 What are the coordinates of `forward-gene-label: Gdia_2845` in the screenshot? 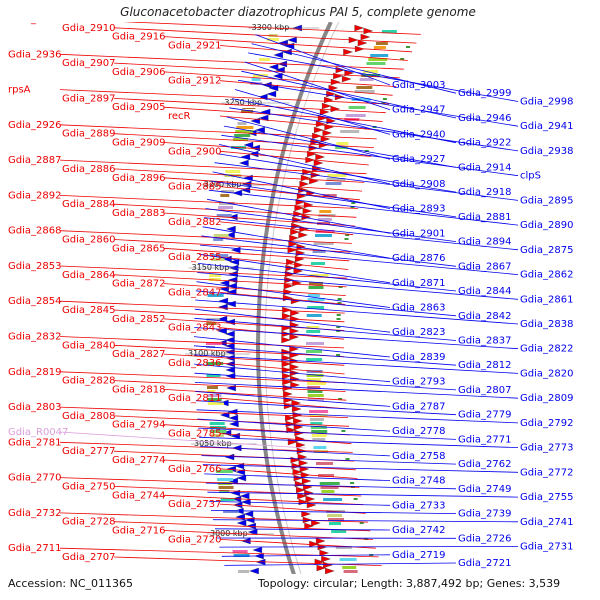 It's located at (88, 310).